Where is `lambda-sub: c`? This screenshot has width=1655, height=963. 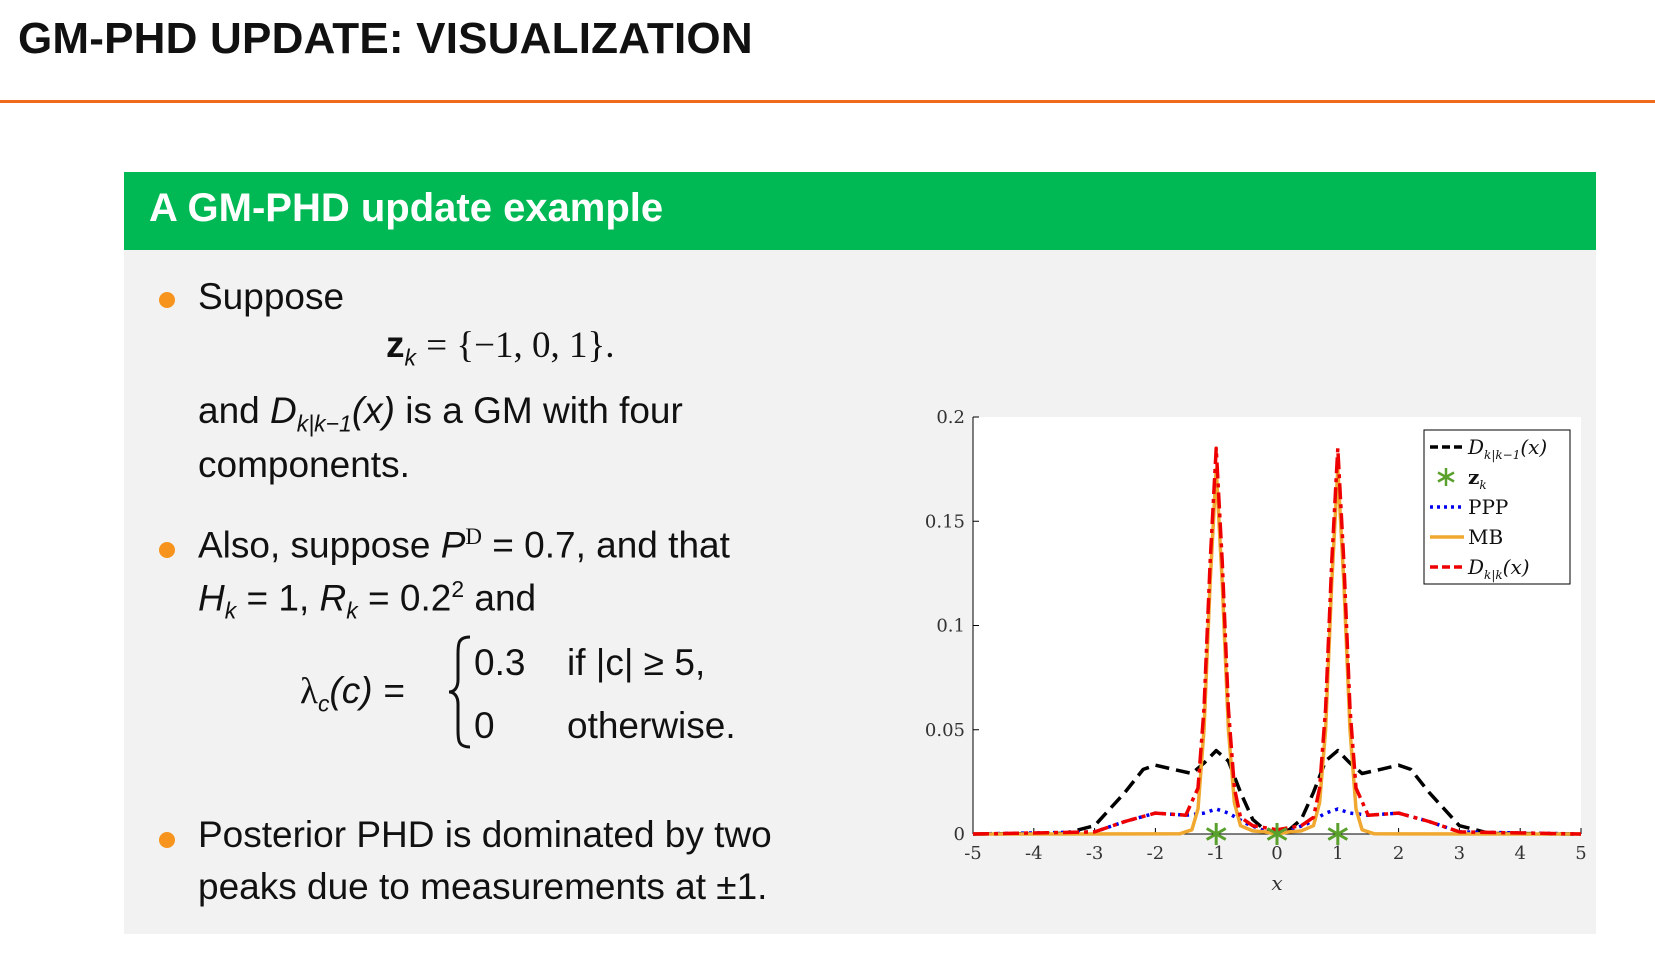
lambda-sub: c is located at coordinates (323, 703).